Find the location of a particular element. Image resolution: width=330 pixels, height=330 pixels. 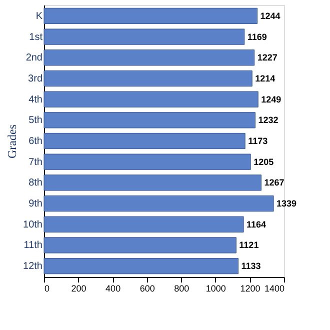

data-label: 1205 is located at coordinates (264, 161).